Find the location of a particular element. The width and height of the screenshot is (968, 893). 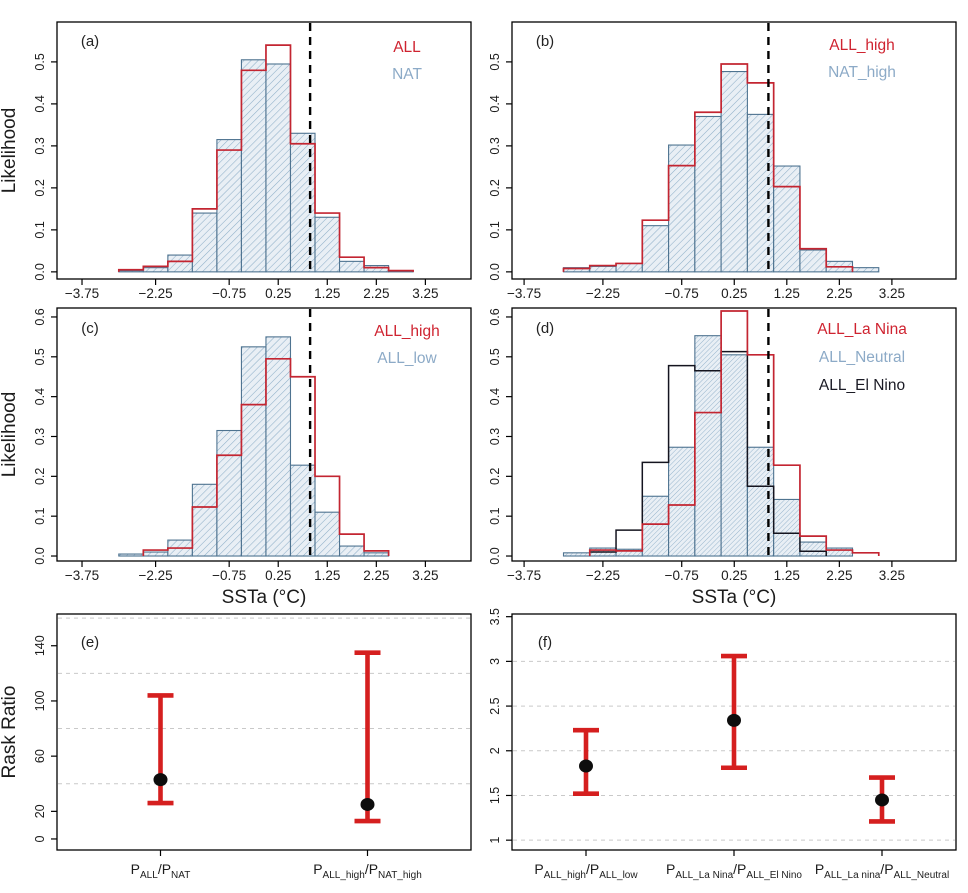

y-tick-label: 0.6 is located at coordinates (495, 316).